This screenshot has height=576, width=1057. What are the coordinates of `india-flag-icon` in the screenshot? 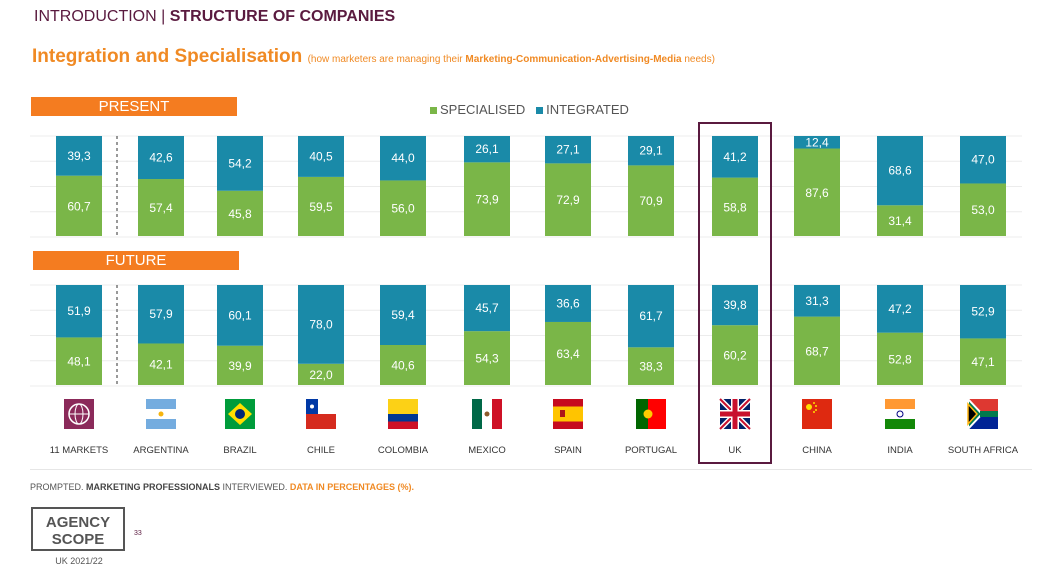 It's located at (900, 414).